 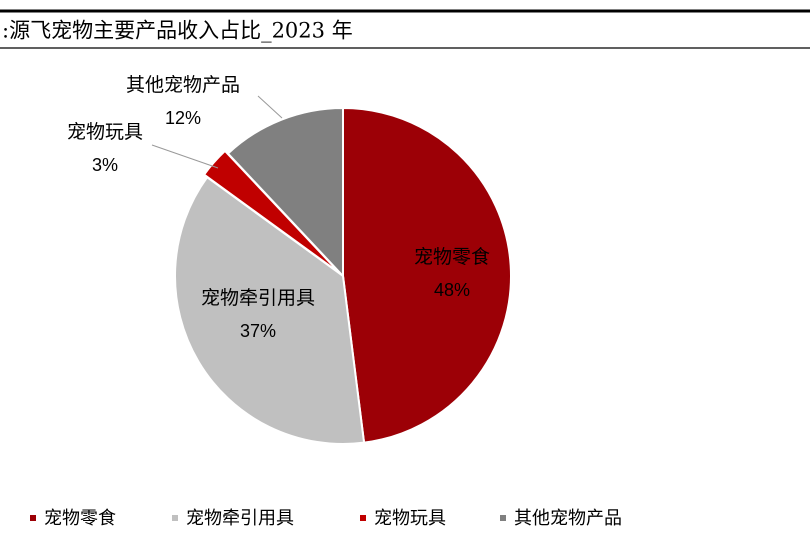 I want to click on legend-label: 宠物零食, so click(x=80, y=518).